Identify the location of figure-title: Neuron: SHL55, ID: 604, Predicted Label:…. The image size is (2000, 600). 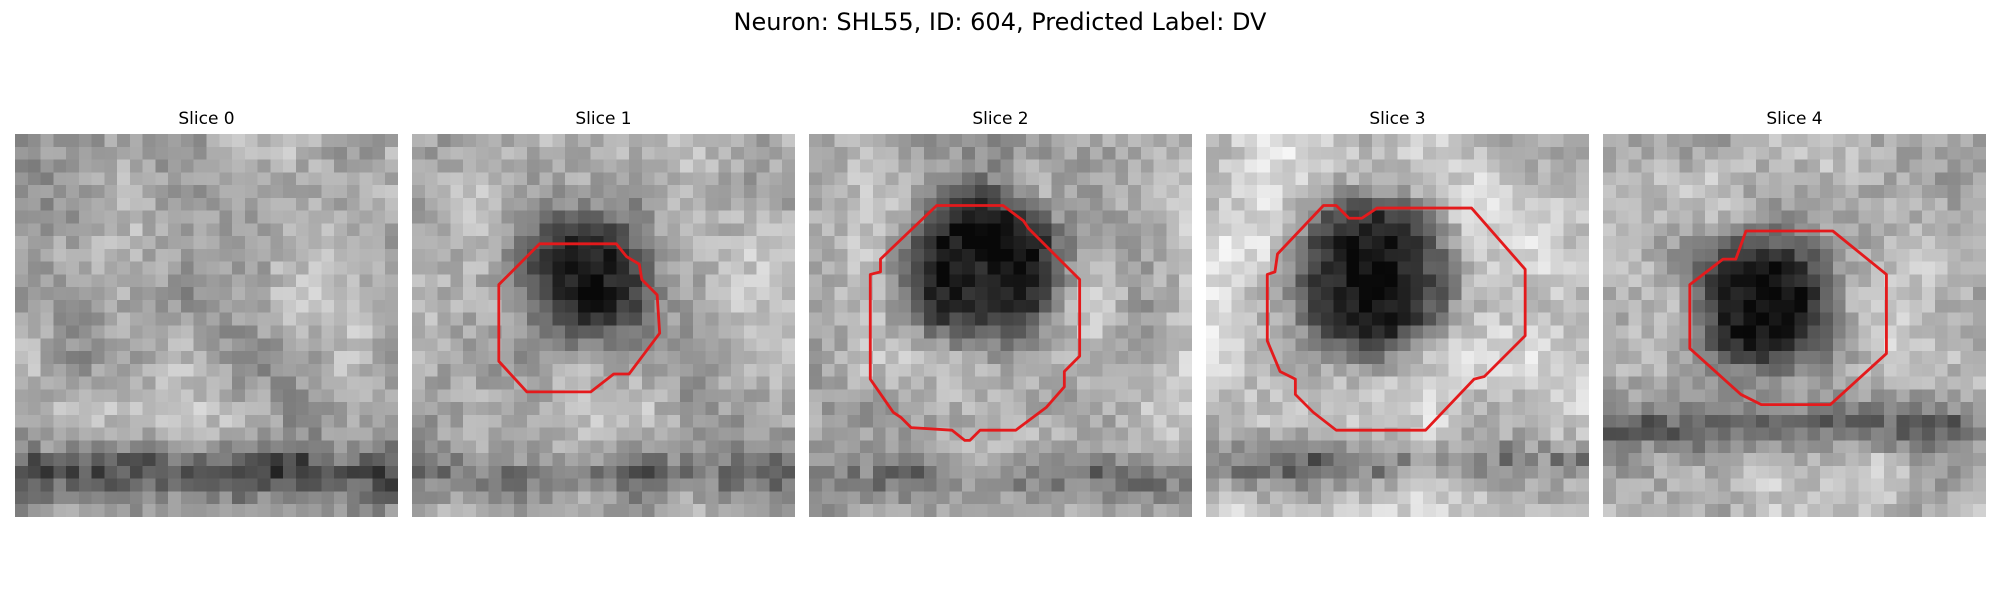
(1000, 22).